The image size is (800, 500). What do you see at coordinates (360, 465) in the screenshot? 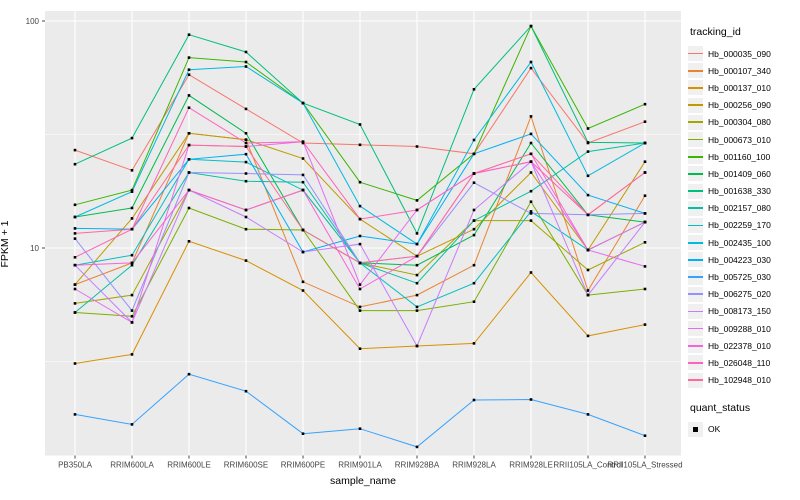
I see `x-tick-label: RRIM901LA` at bounding box center [360, 465].